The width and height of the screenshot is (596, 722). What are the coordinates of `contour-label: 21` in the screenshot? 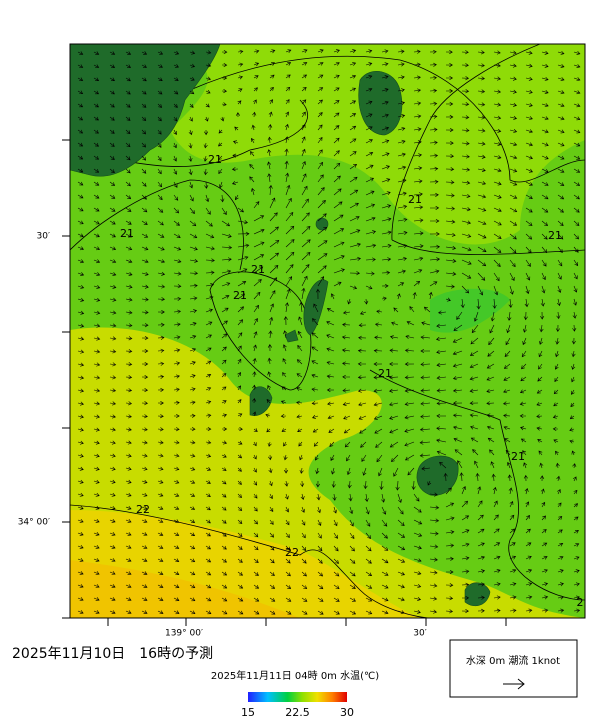 It's located at (385, 373).